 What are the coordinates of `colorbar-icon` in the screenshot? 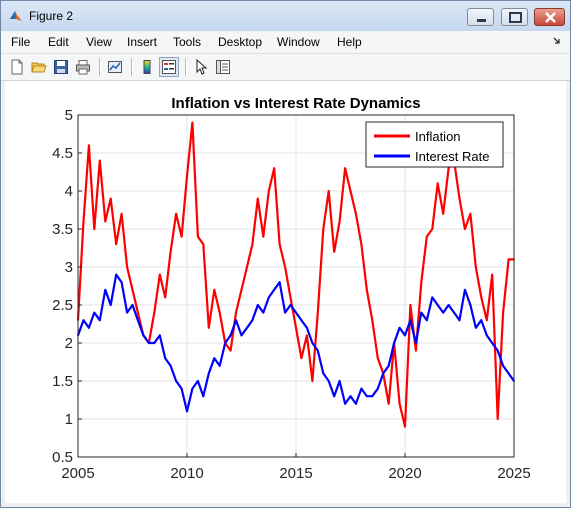 It's located at (147, 67).